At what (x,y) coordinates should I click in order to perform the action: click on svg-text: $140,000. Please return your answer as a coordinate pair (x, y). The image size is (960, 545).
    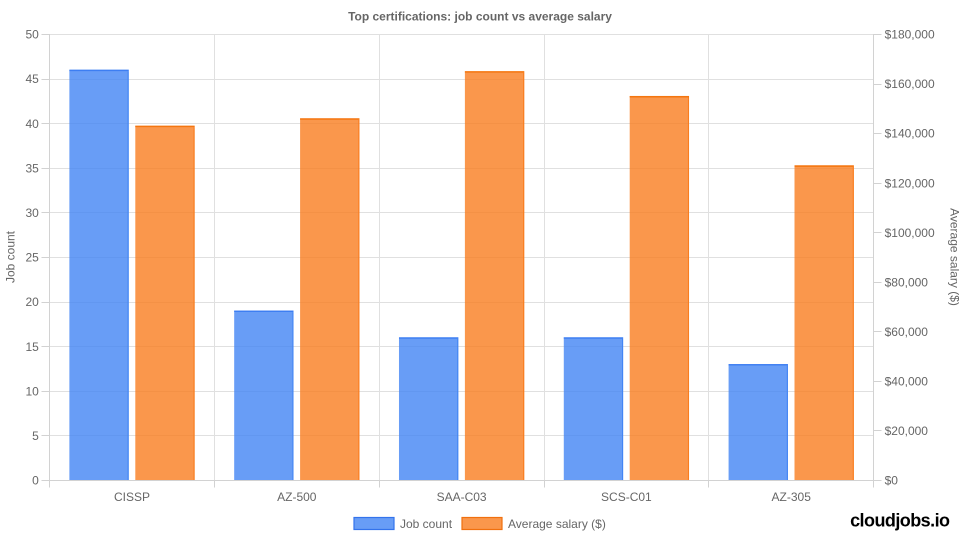
    Looking at the image, I should click on (910, 134).